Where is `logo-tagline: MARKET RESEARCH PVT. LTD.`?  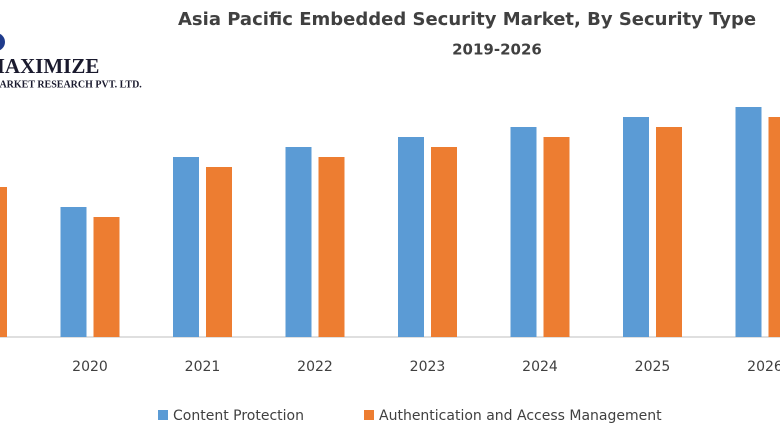
logo-tagline: MARKET RESEARCH PVT. LTD. is located at coordinates (71, 84).